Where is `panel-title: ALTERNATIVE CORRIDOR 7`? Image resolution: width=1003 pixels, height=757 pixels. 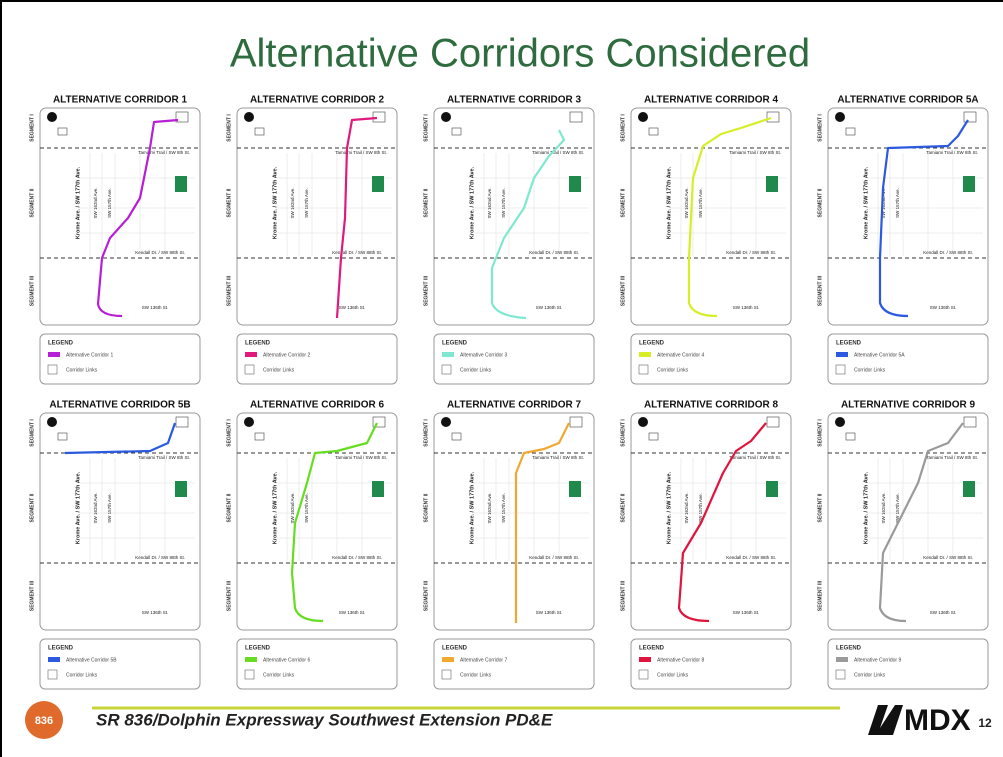 panel-title: ALTERNATIVE CORRIDOR 7 is located at coordinates (514, 405).